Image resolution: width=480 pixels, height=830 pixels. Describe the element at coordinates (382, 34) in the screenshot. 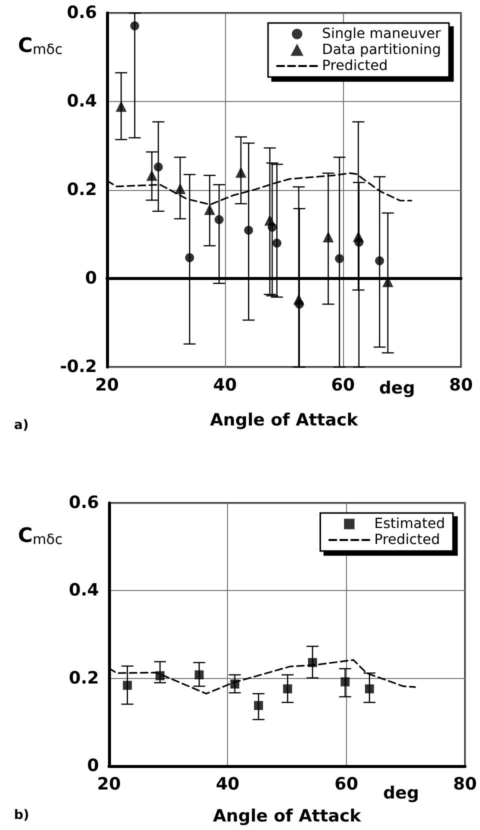

I see `legend-label: Single maneuver` at that location.